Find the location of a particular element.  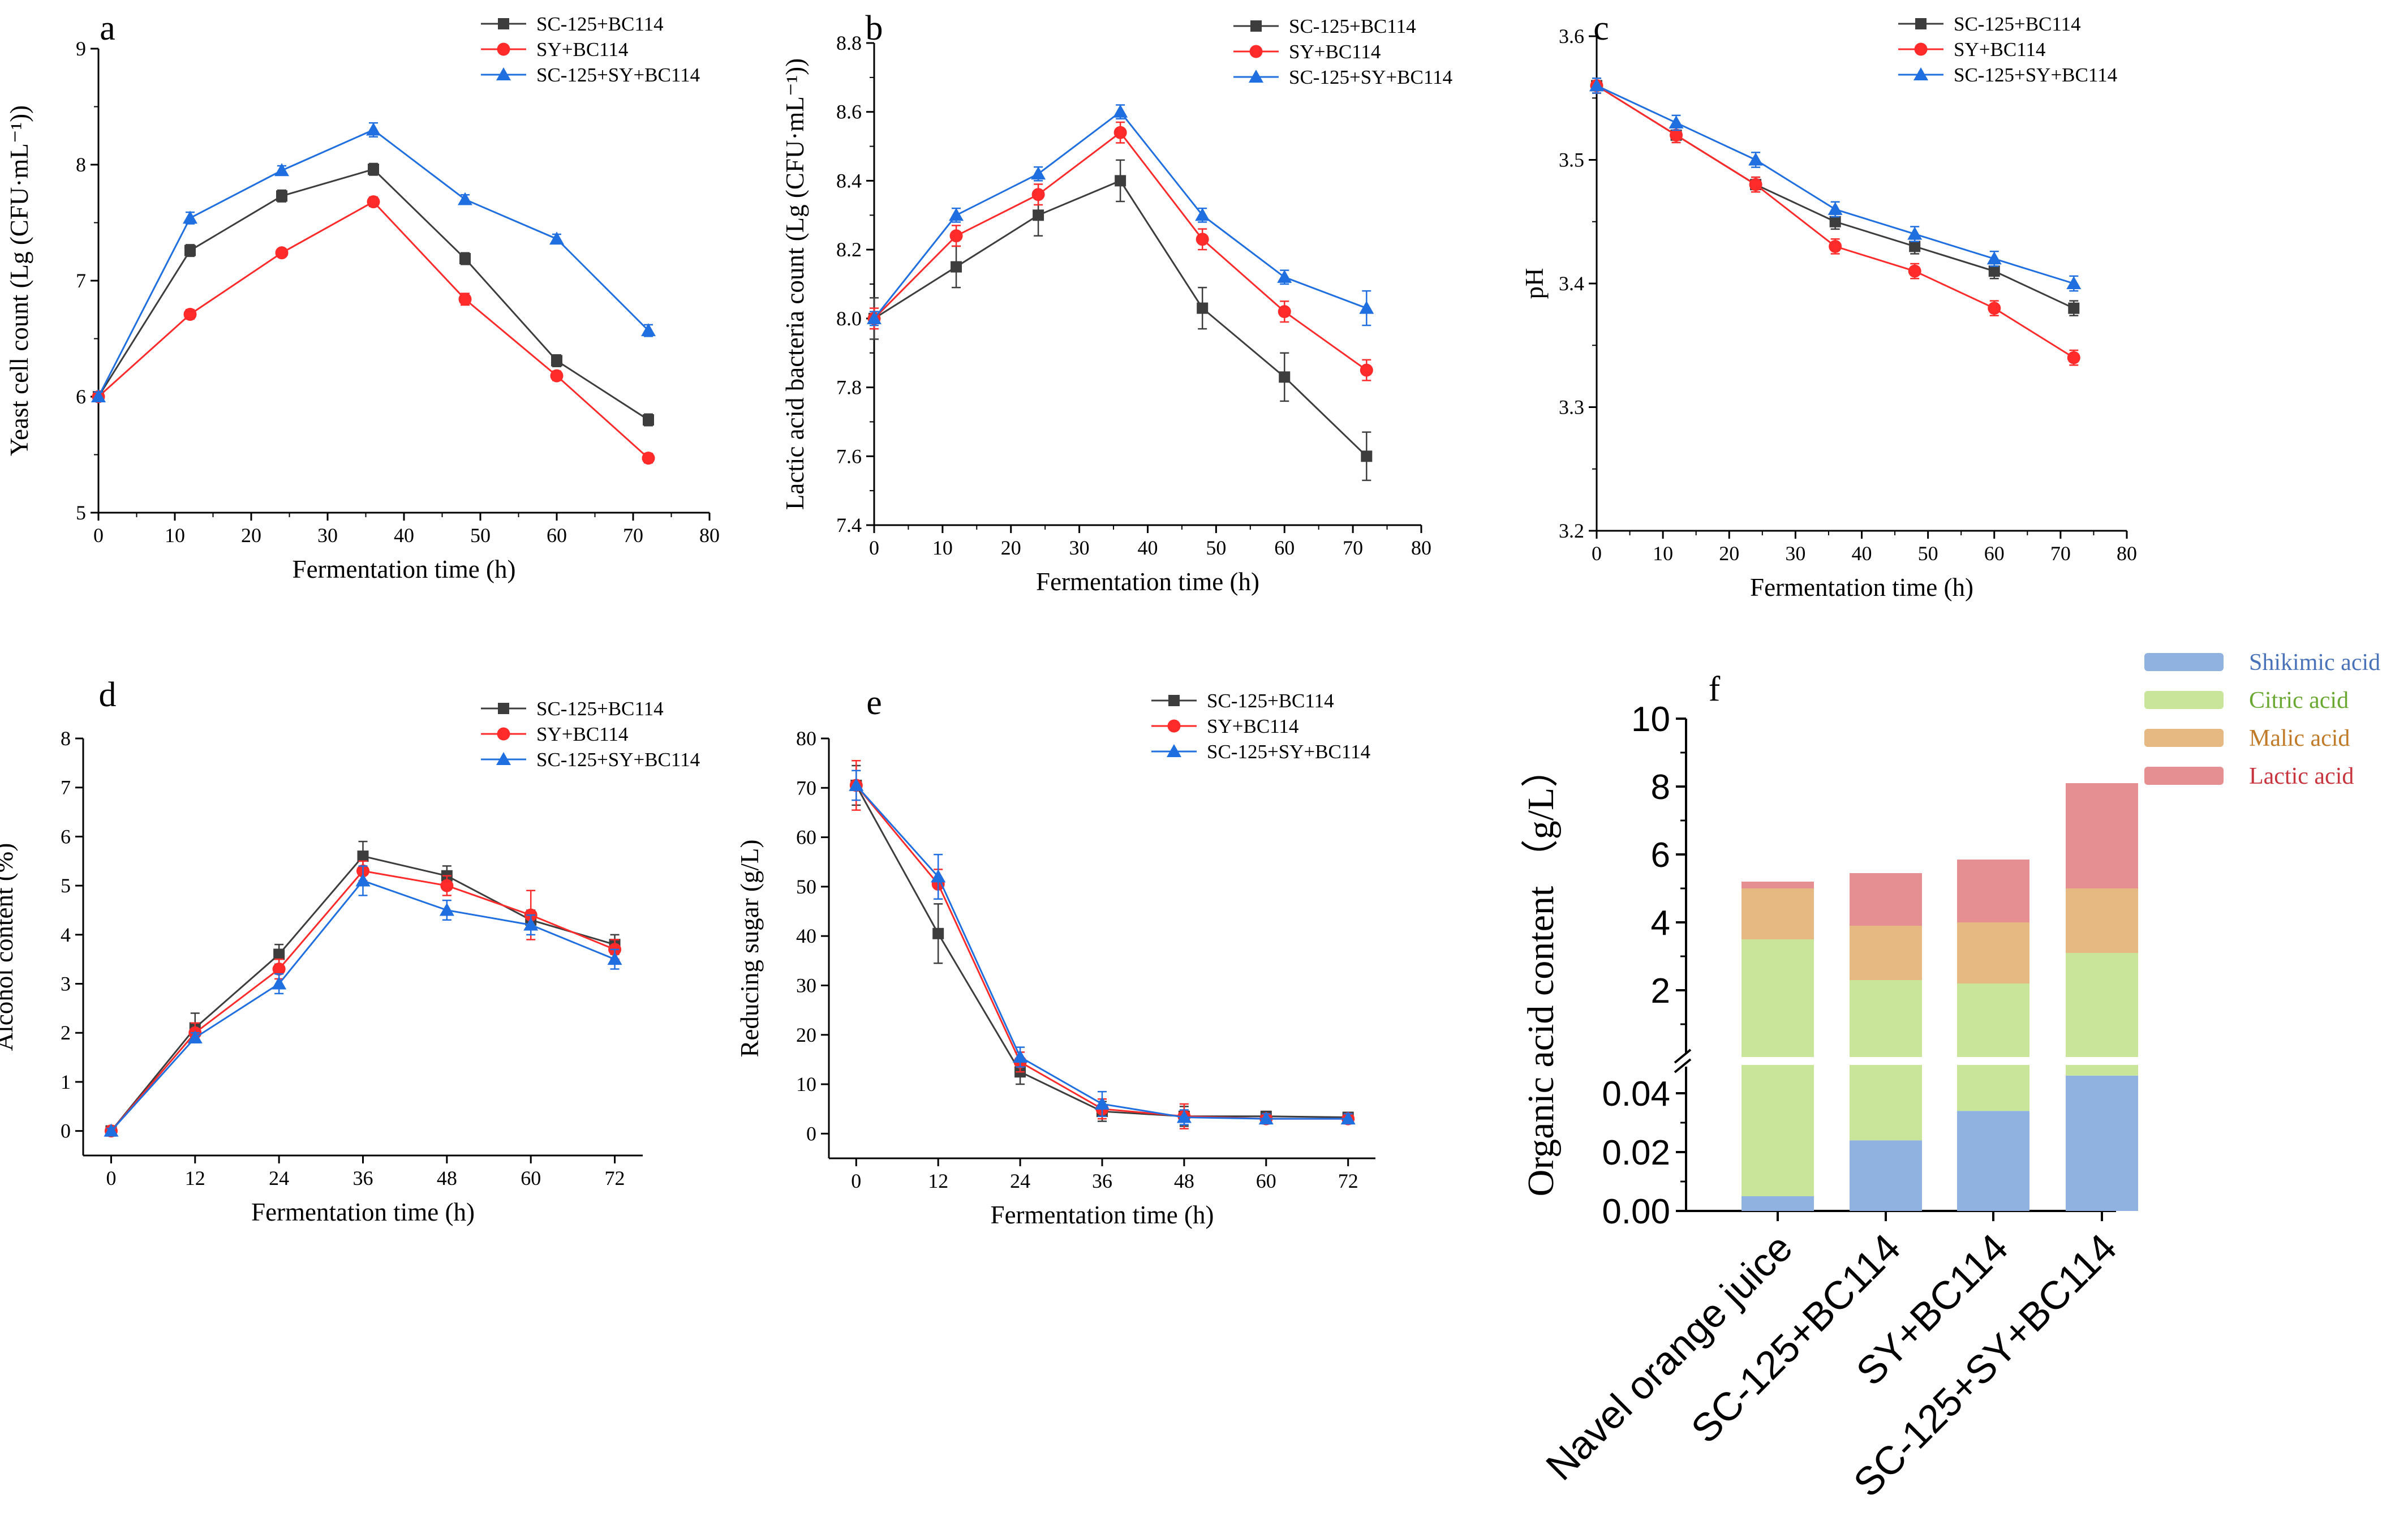

y-tick-label: 6 is located at coordinates (1660, 855).